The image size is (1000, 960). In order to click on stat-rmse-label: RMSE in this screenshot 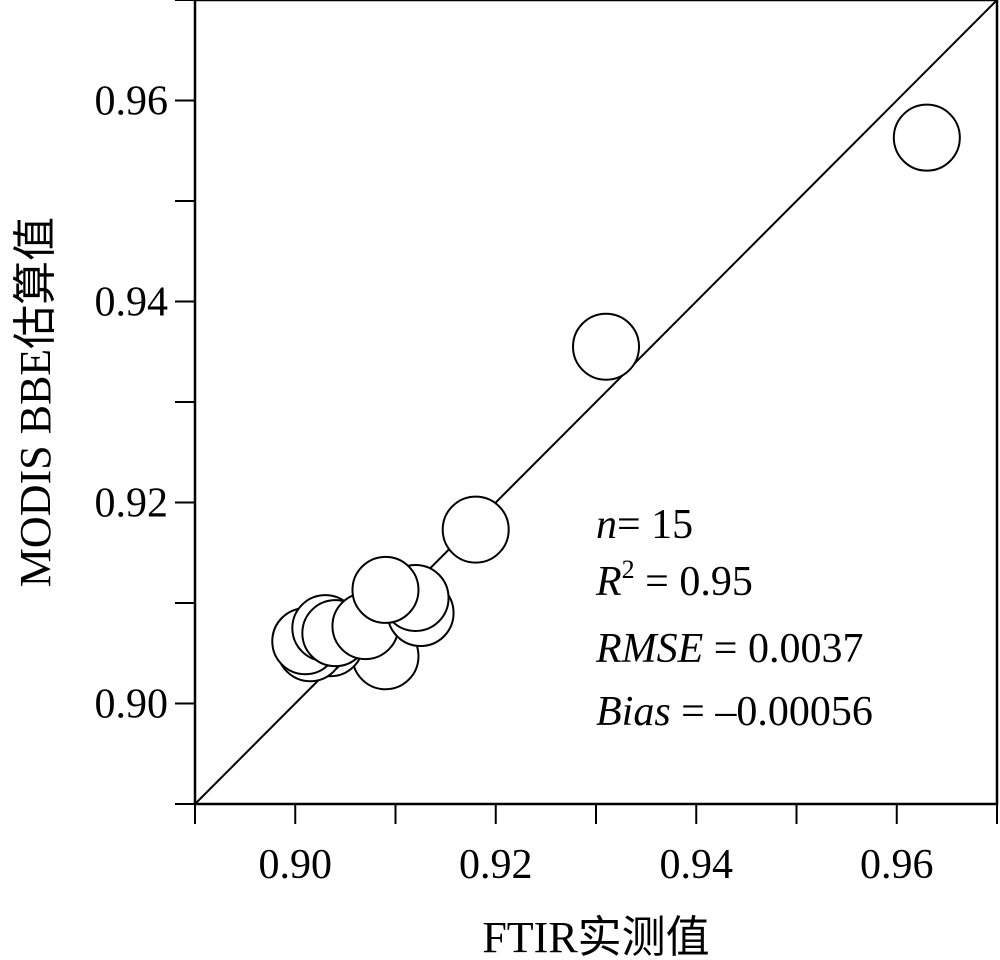, I will do `click(649, 649)`.